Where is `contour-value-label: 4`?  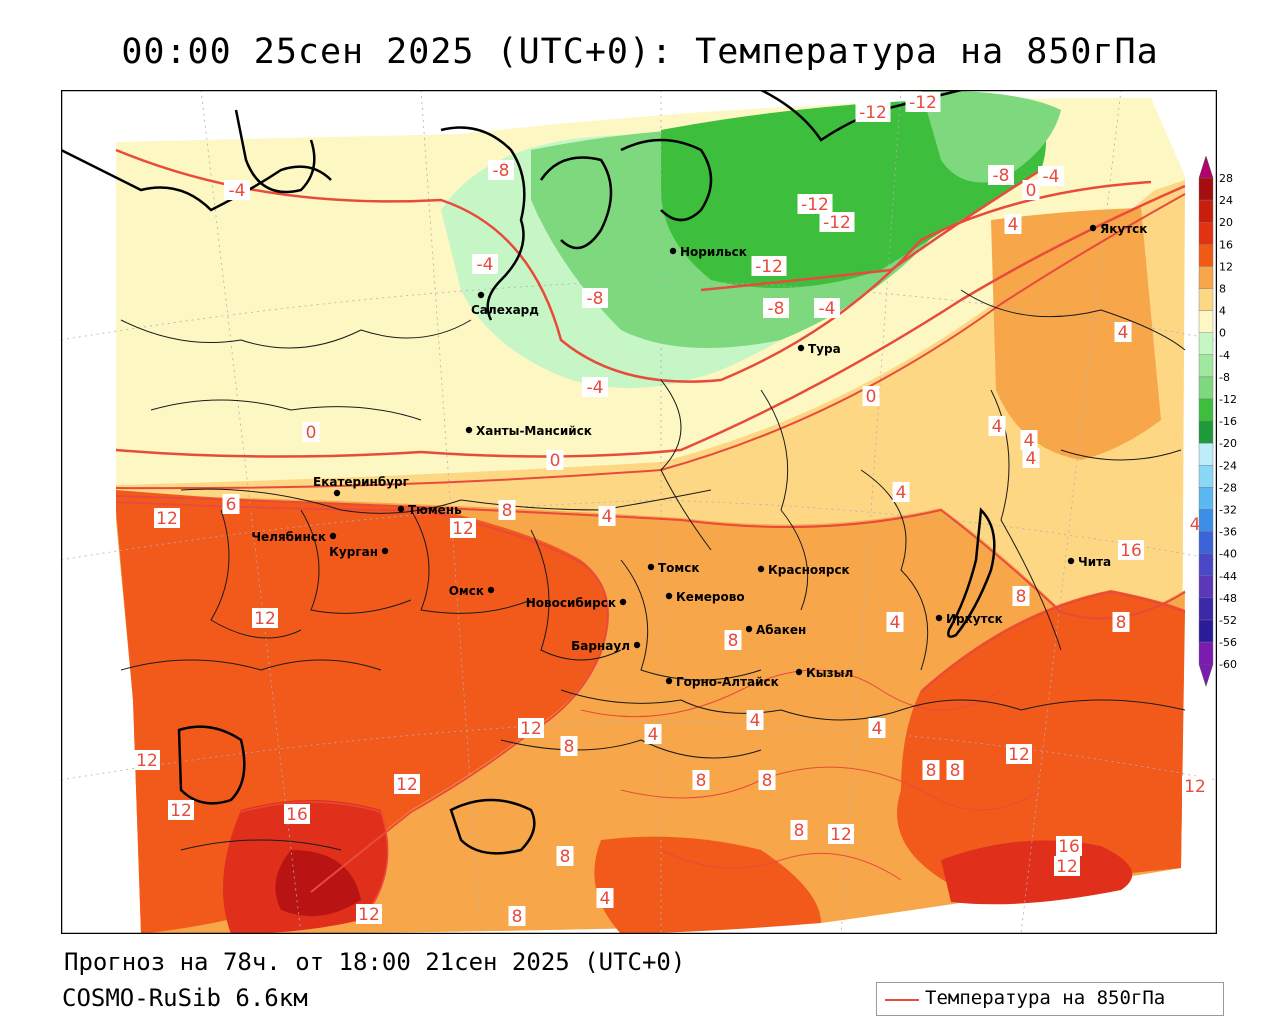
contour-value-label: 4 is located at coordinates (1123, 332).